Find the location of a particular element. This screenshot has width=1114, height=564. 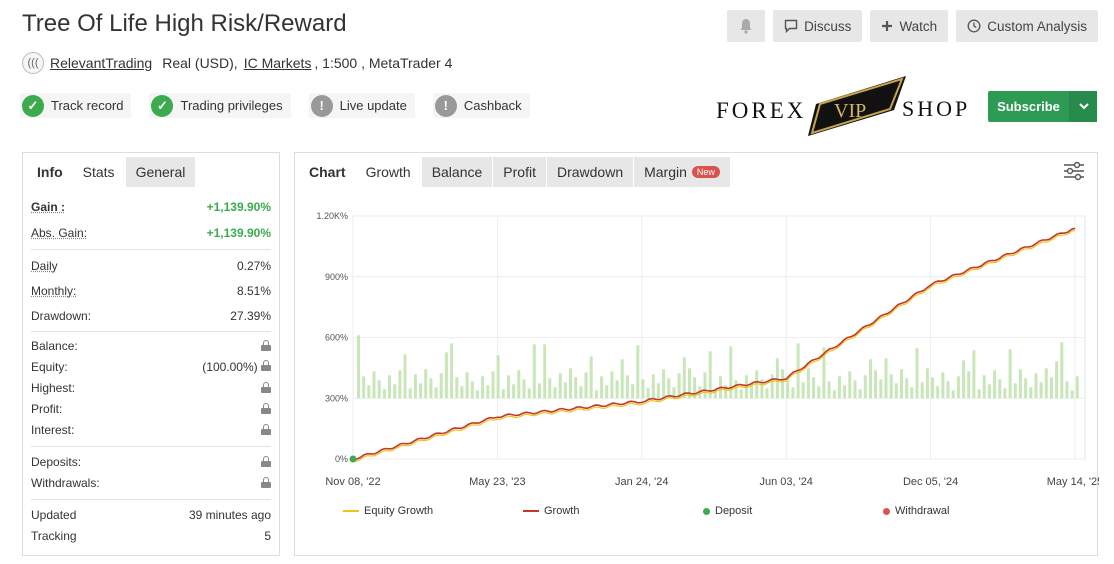

legend-label: Deposit is located at coordinates (734, 511).